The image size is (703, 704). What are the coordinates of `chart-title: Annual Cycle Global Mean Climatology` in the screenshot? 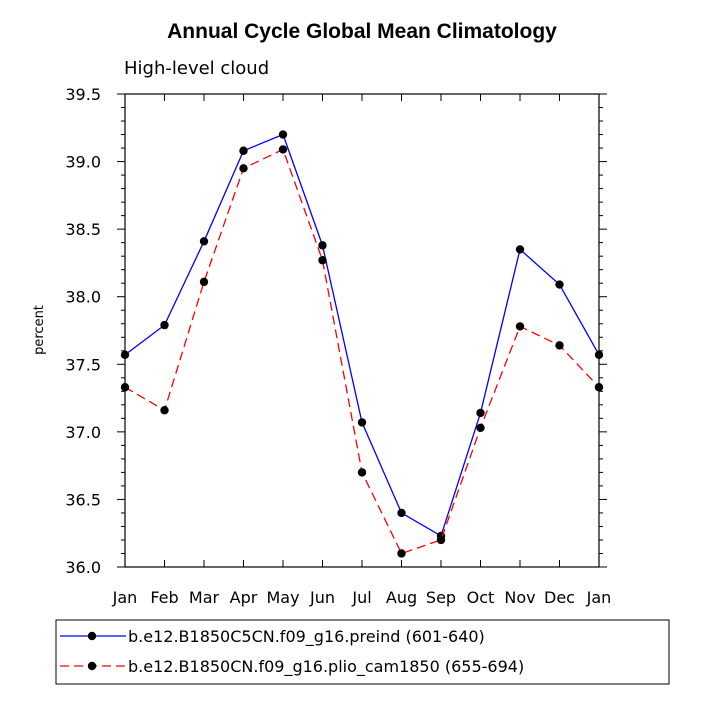 It's located at (362, 31).